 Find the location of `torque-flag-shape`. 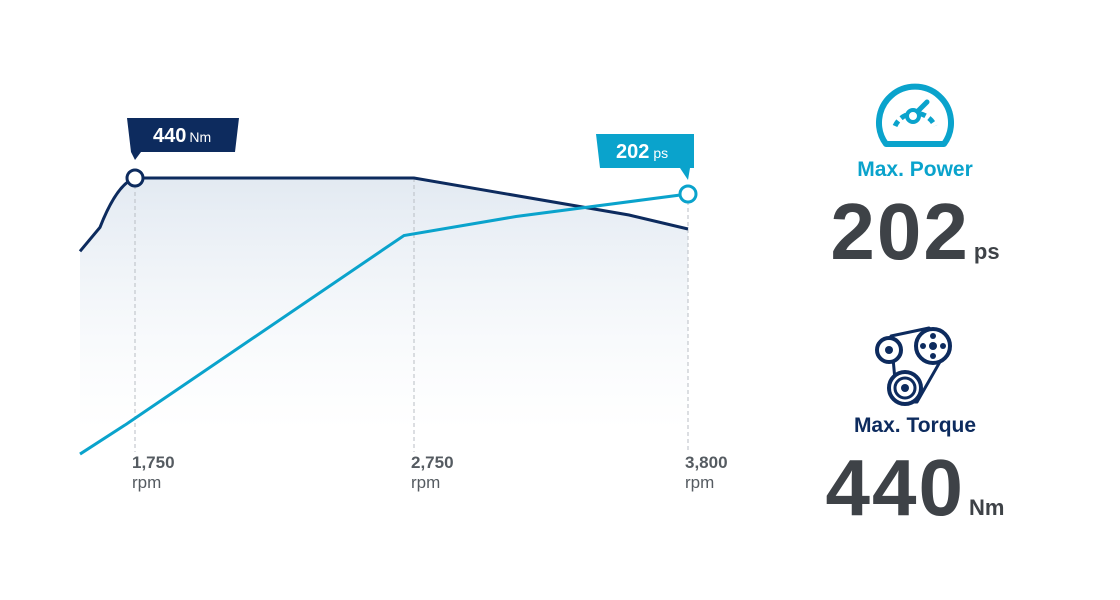

torque-flag-shape is located at coordinates (183, 139).